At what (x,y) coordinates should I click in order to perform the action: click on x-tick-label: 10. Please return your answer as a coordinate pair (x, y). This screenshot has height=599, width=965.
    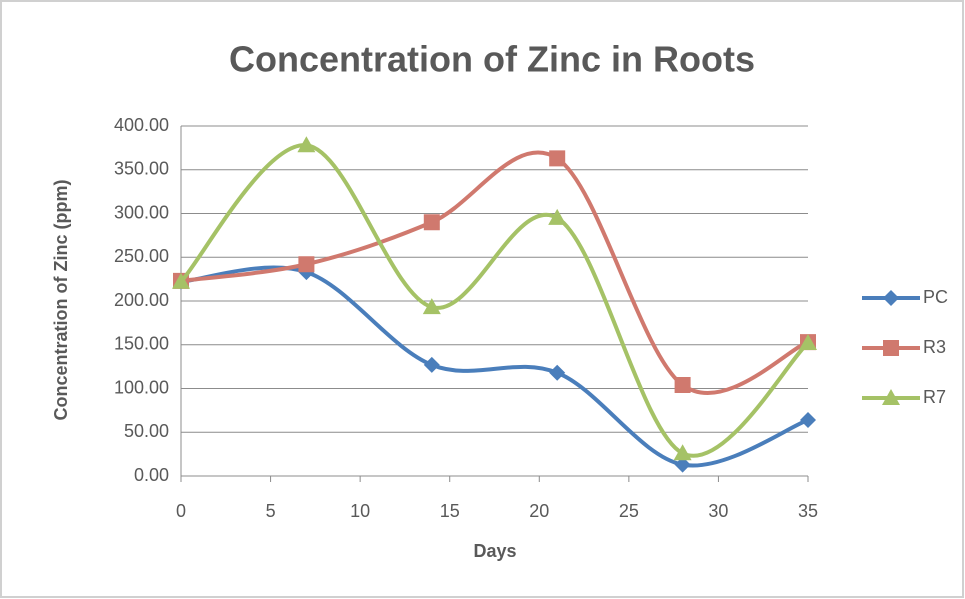
    Looking at the image, I should click on (360, 511).